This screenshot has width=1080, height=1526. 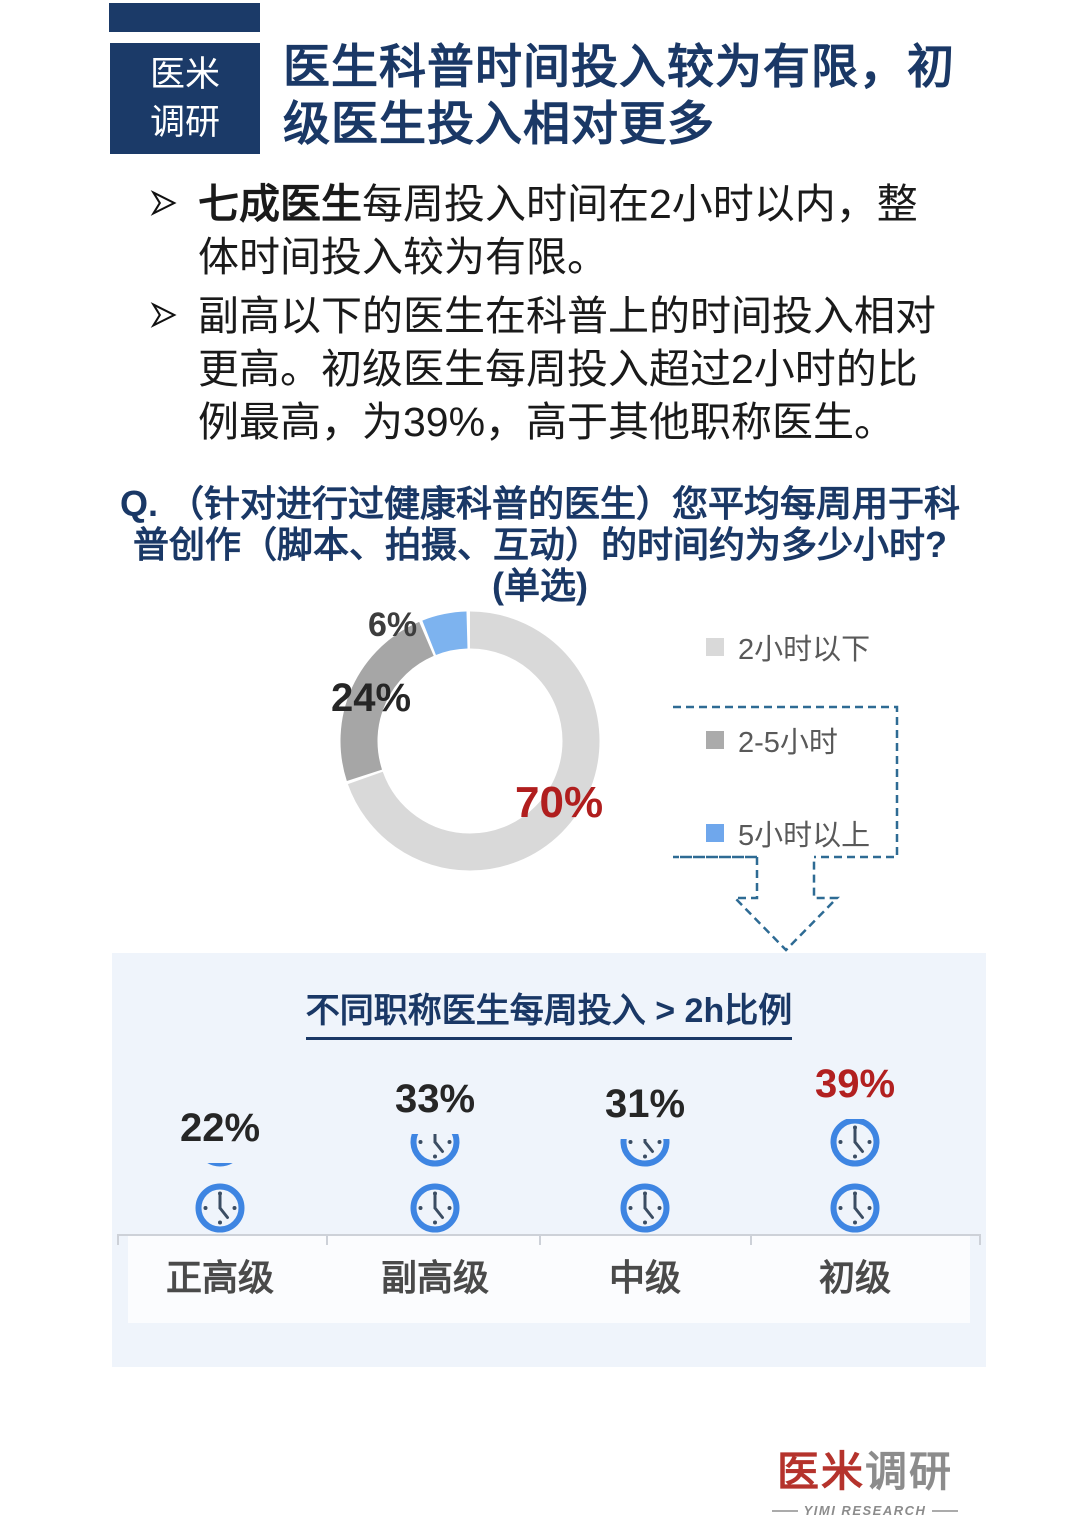 I want to click on logo-text-line1: 医米, so click(x=184, y=74).